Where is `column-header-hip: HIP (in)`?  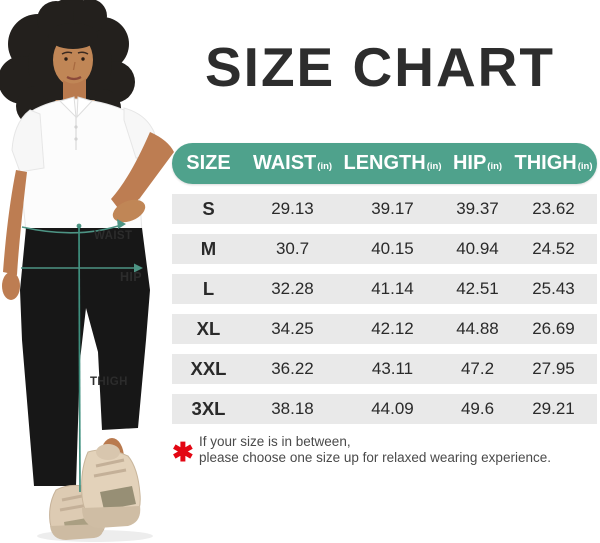
column-header-hip: HIP (in) is located at coordinates (477, 163).